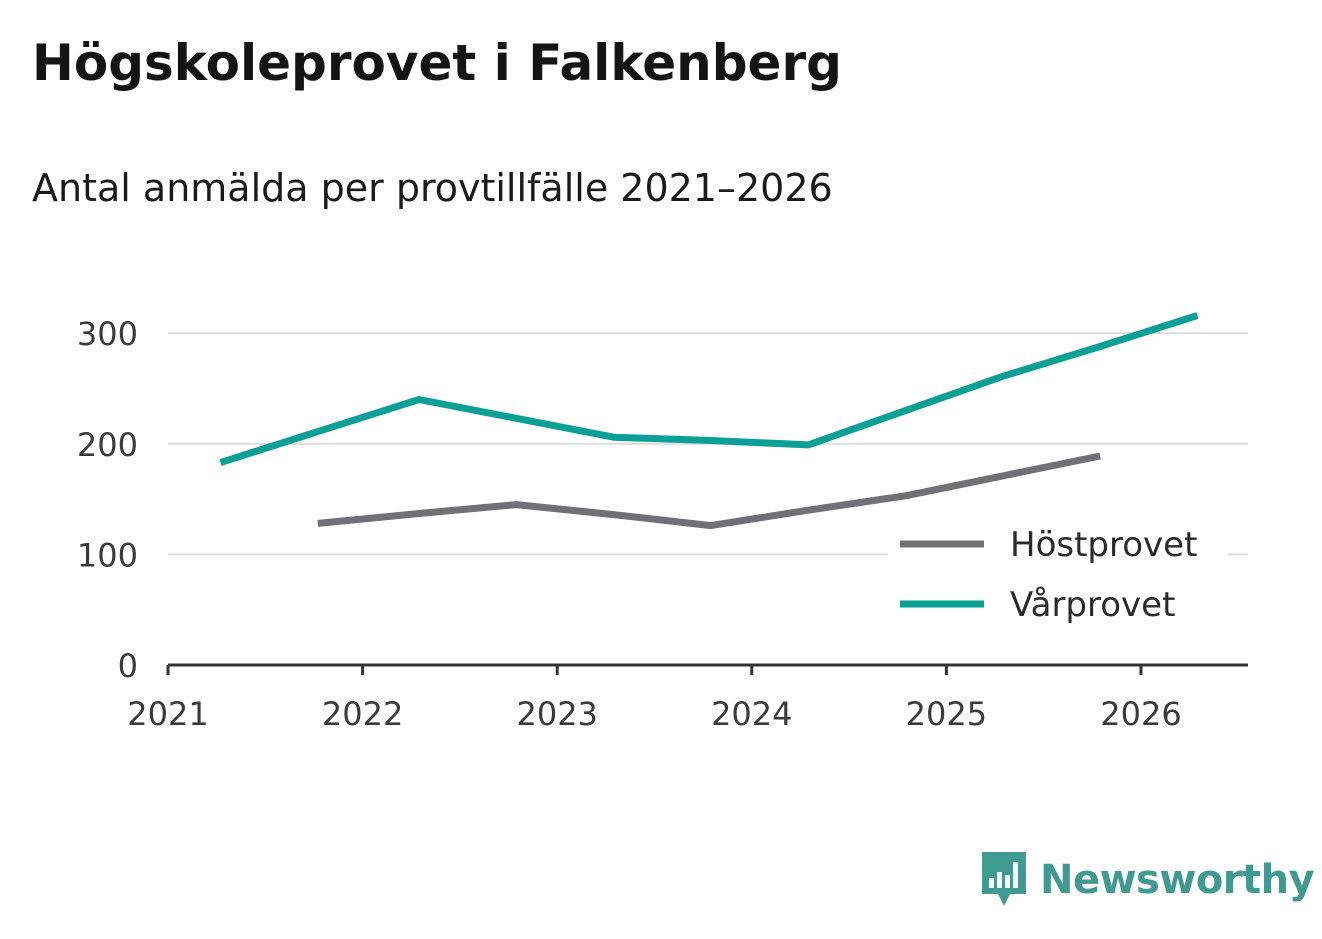 This screenshot has width=1322, height=939. I want to click on x-tick-label-2022: 2022, so click(362, 714).